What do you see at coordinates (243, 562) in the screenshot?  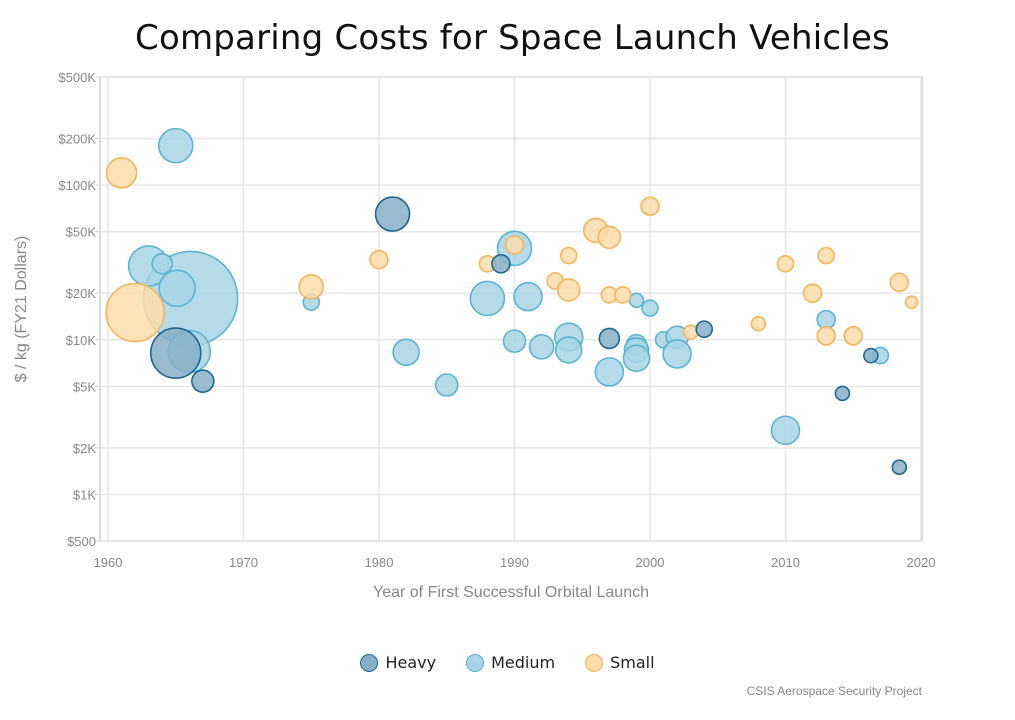 I see `x-tick-label: 1970` at bounding box center [243, 562].